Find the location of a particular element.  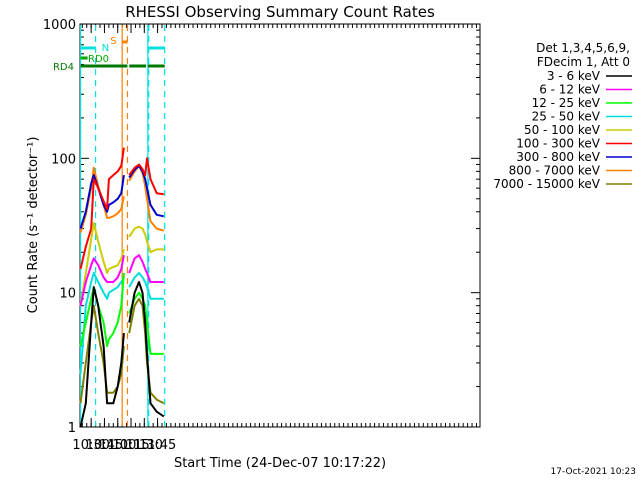

legend-label: 7000 - 15000 keV is located at coordinates (546, 184).